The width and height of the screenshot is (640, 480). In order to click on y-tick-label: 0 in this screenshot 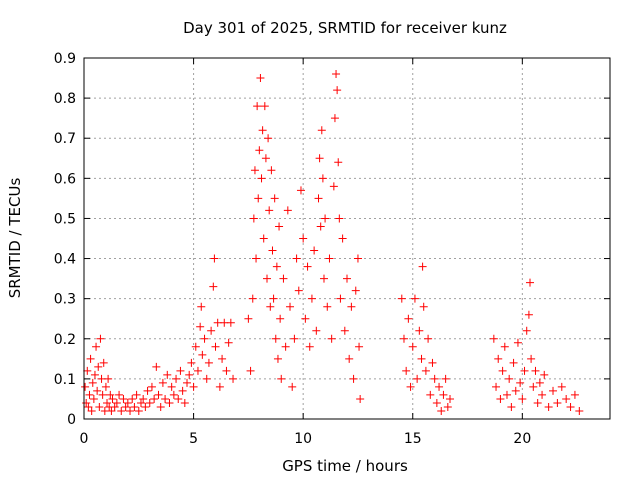, I will do `click(71, 420)`.